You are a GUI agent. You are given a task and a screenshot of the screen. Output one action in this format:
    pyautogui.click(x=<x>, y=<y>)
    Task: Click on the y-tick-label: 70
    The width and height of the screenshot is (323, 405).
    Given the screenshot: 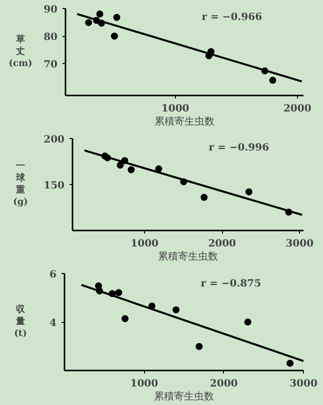 What is the action you would take?
    pyautogui.click(x=51, y=65)
    